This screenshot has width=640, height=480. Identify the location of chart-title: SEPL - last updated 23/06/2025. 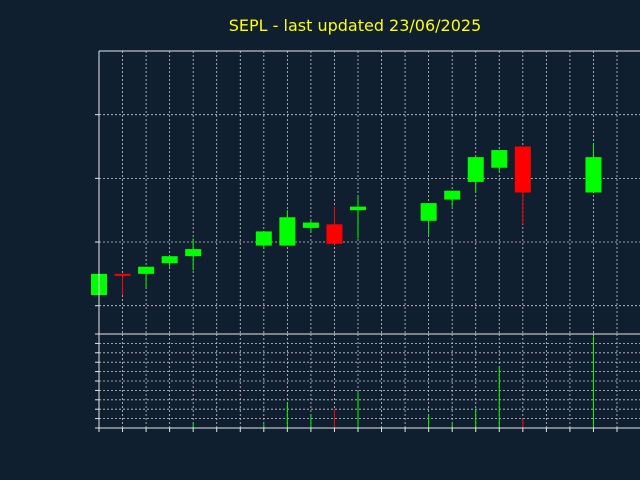
(355, 25).